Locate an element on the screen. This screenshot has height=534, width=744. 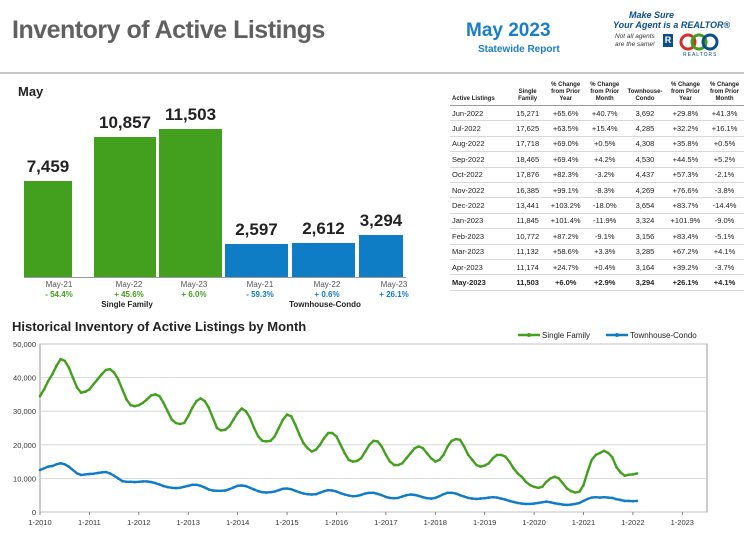
logo-org: REALTORS is located at coordinates (700, 55).